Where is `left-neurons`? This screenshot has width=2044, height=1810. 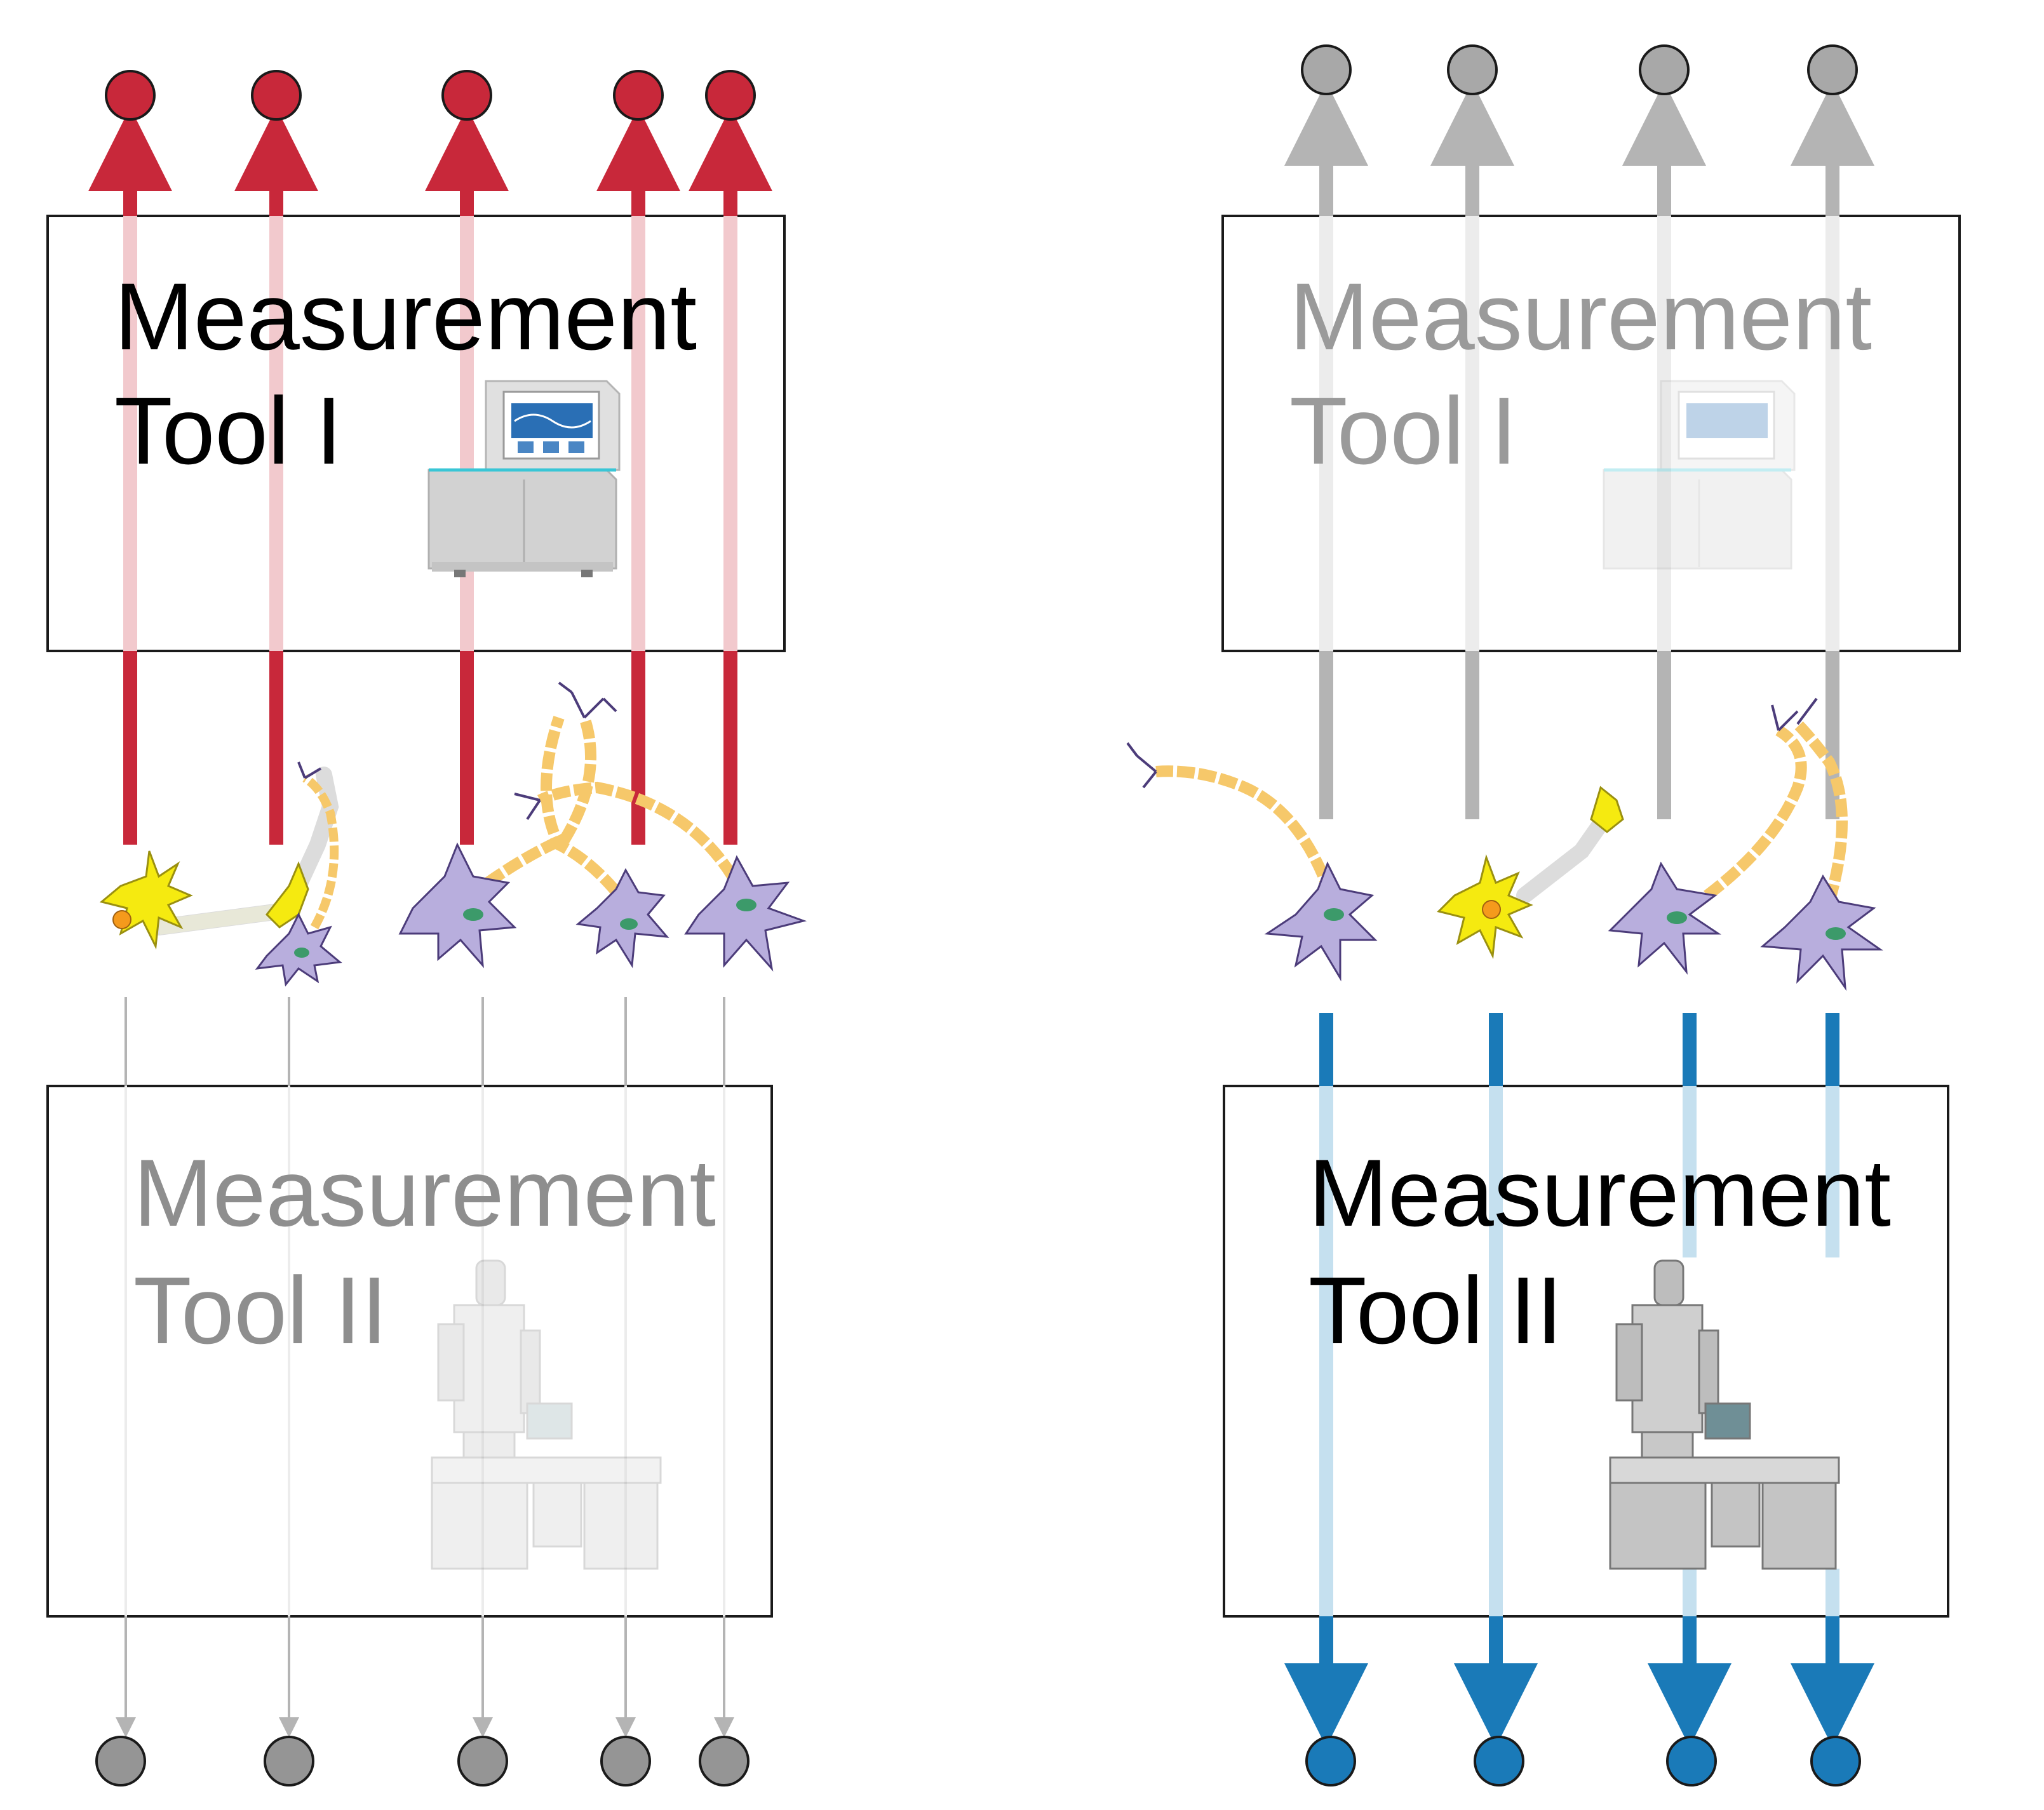 left-neurons is located at coordinates (453, 834).